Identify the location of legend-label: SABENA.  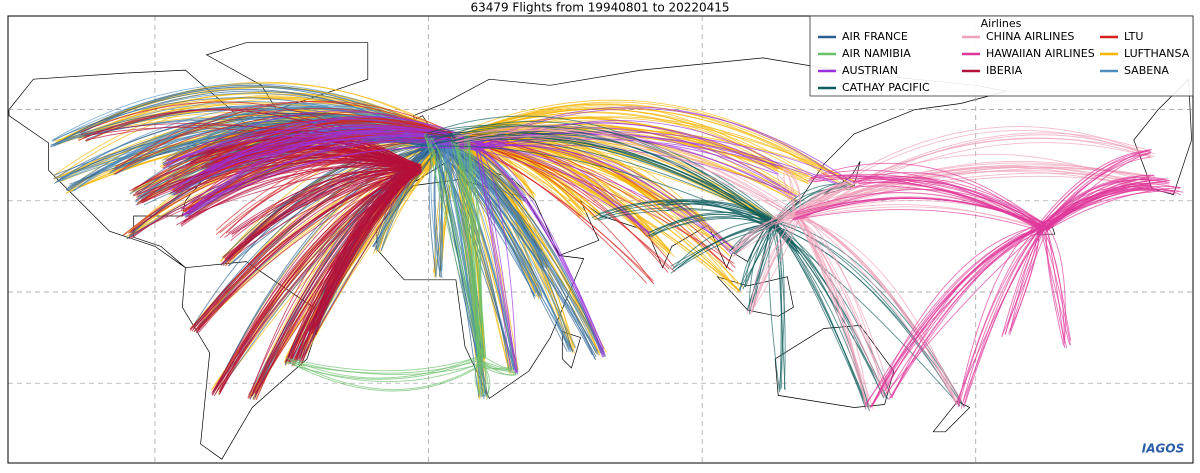
(1146, 70).